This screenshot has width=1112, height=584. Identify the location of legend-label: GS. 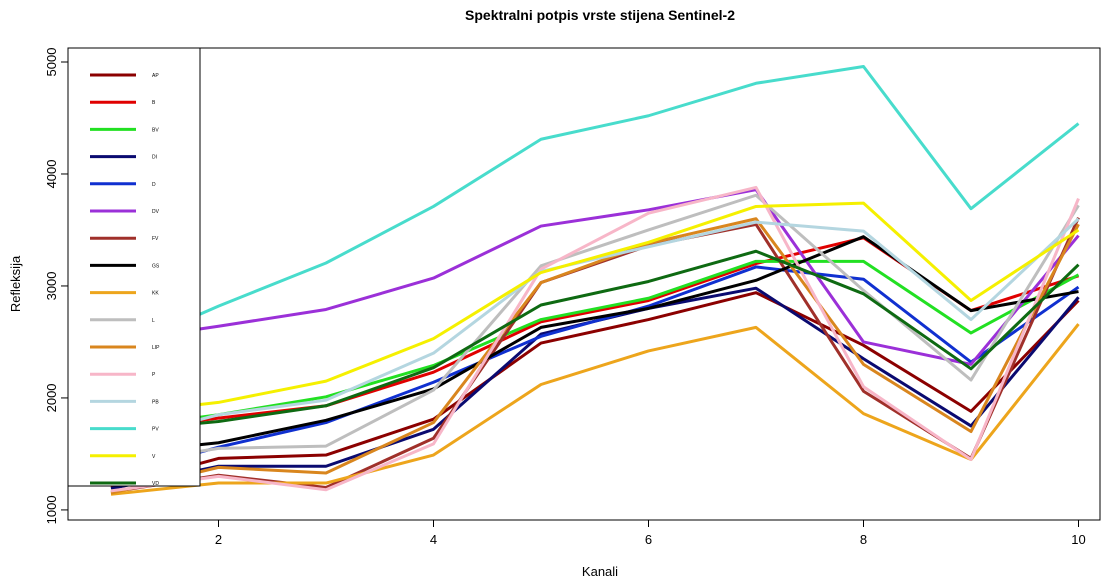
(156, 266).